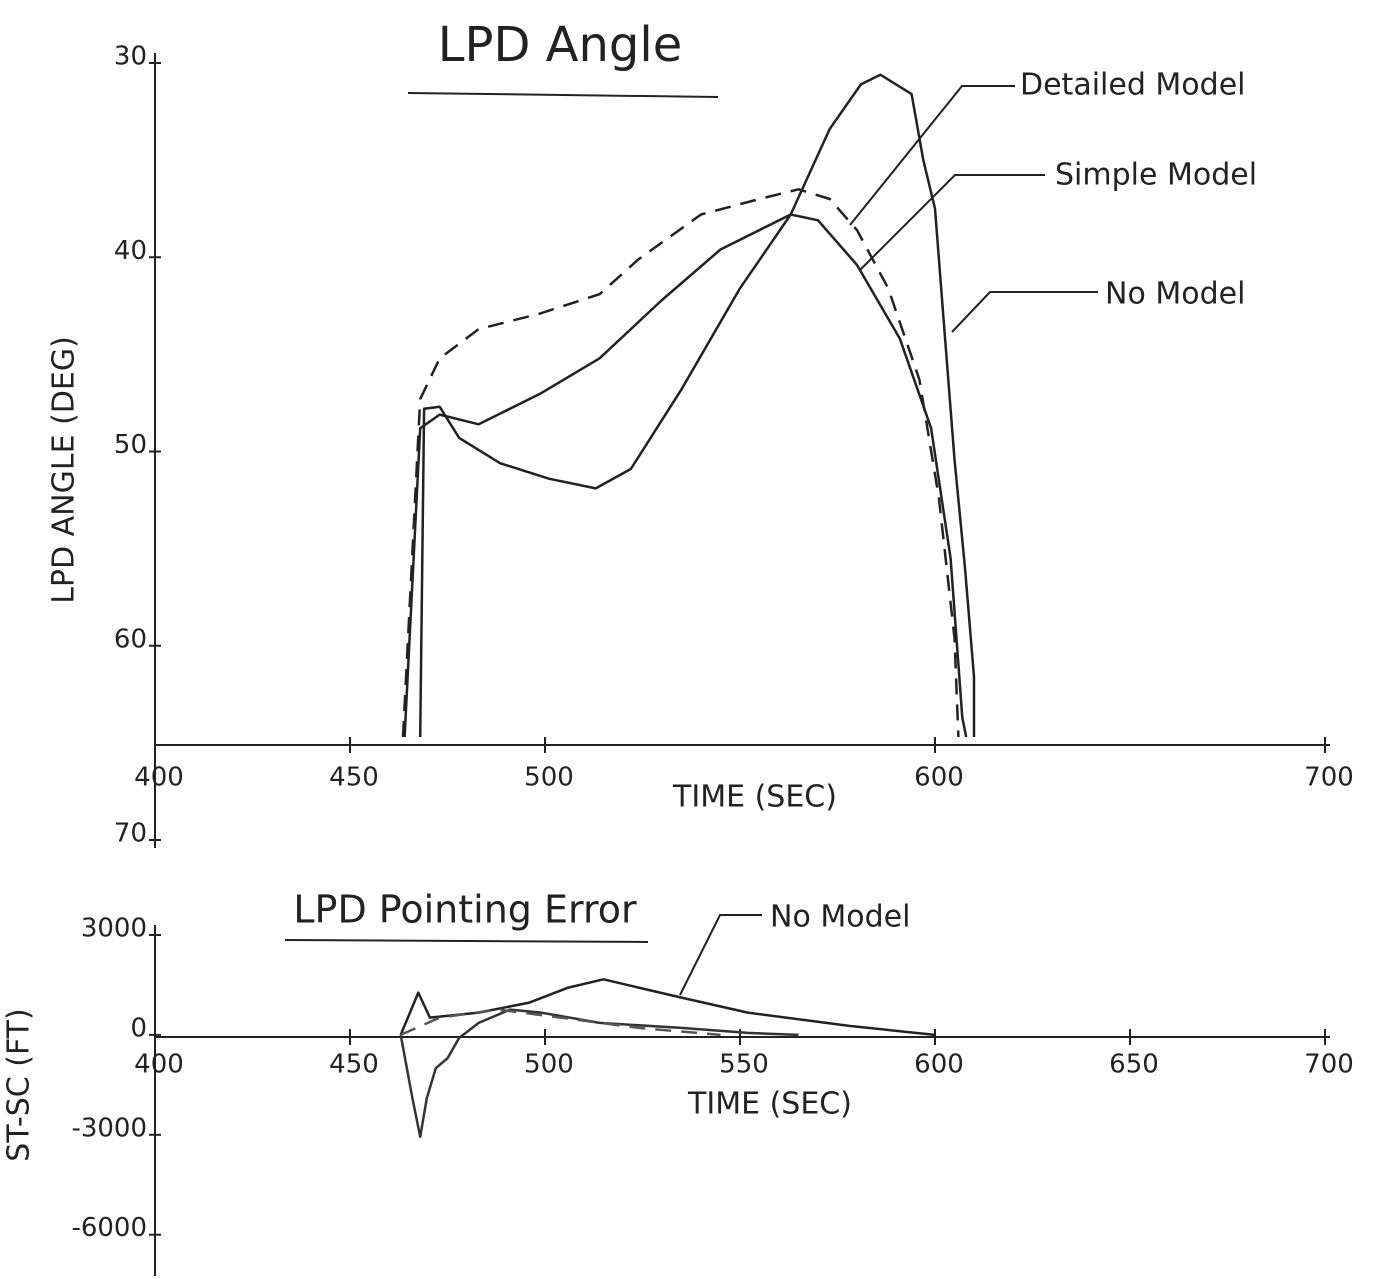 This screenshot has width=1397, height=1279. Describe the element at coordinates (130, 57) in the screenshot. I see `y-tick-label: 30` at that location.